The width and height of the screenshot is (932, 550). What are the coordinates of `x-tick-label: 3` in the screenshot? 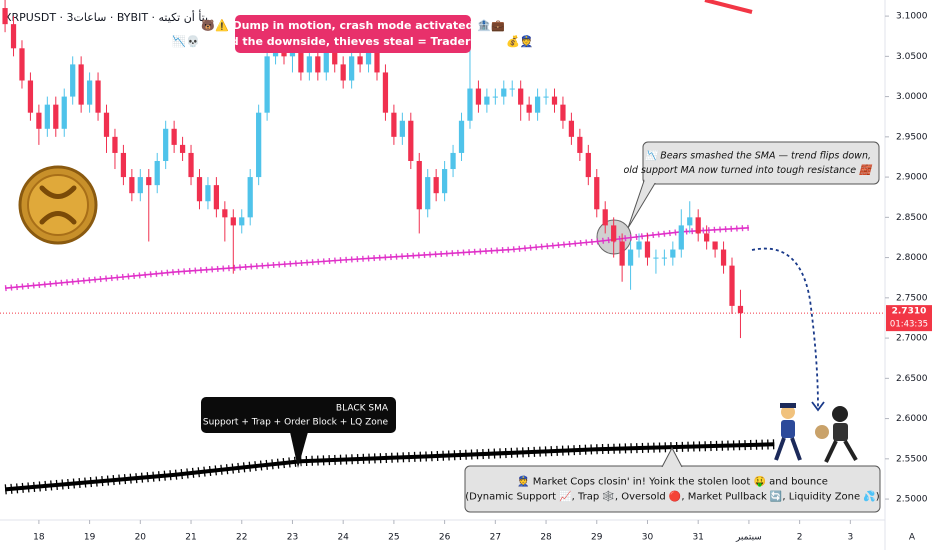 It's located at (850, 538).